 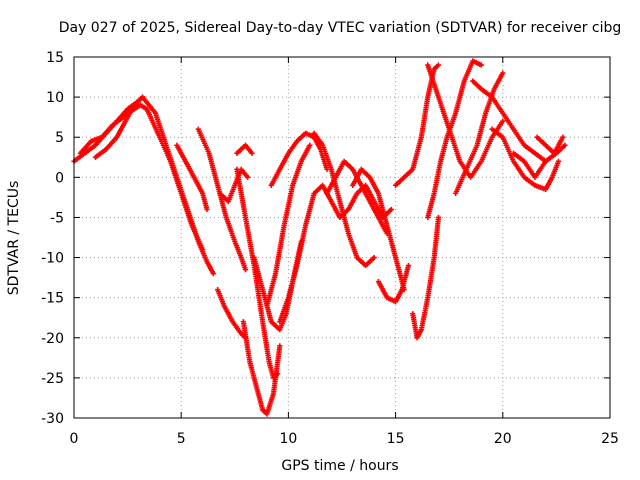 What do you see at coordinates (59, 138) in the screenshot?
I see `y-tick-label: 5` at bounding box center [59, 138].